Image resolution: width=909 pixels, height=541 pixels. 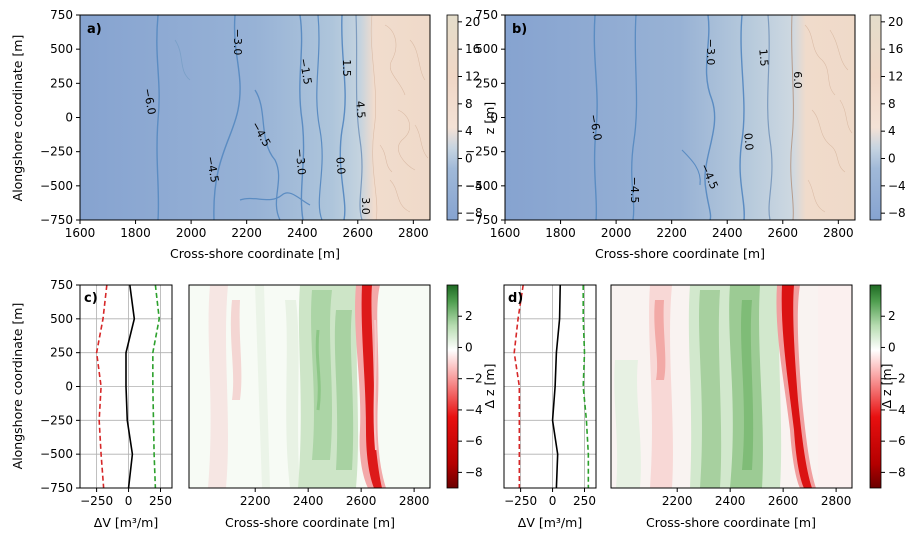 I want to click on panel-a-x-ticks: 1600 1800 2000 2200 2400 2600 2800, so click(x=247, y=230).